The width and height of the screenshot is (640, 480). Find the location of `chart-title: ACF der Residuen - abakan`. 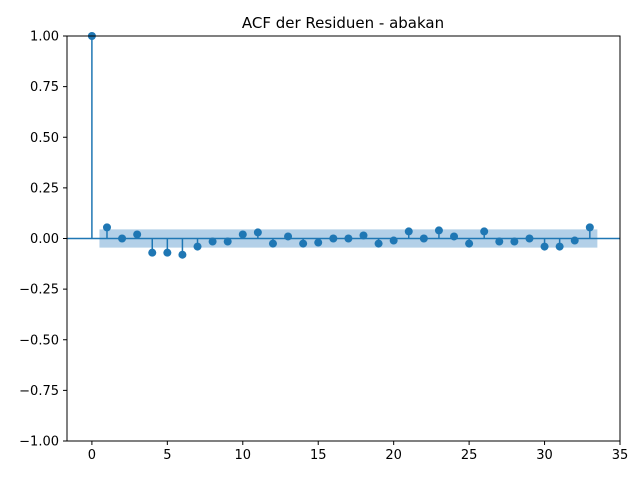

chart-title: ACF der Residuen - abakan is located at coordinates (343, 23).